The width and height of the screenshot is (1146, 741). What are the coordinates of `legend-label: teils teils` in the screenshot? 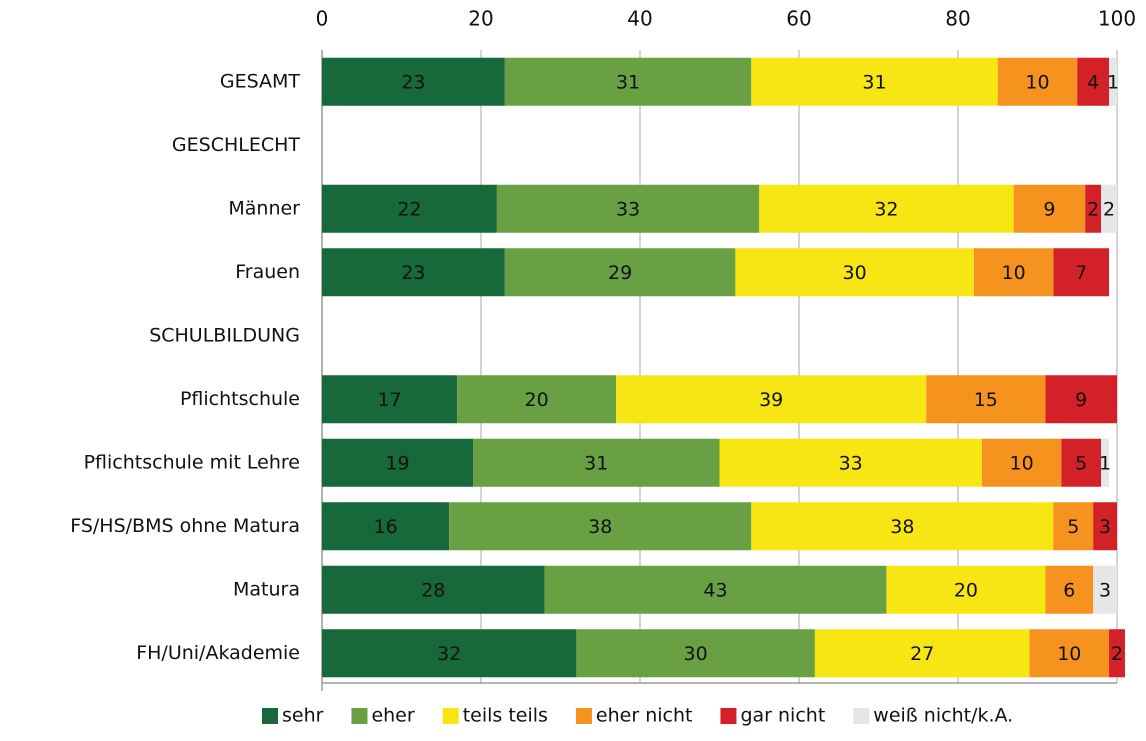 It's located at (505, 716).